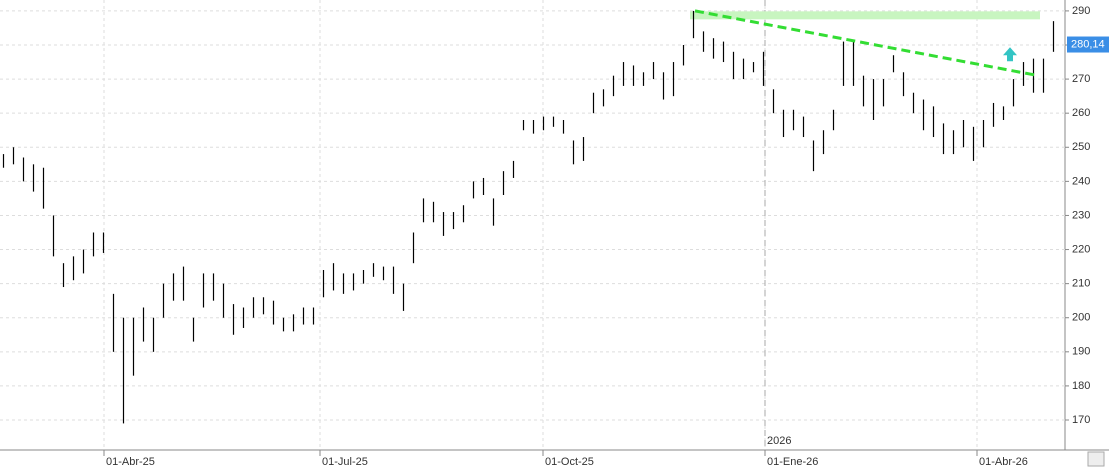 Image resolution: width=1109 pixels, height=472 pixels. Describe the element at coordinates (1081, 147) in the screenshot. I see `y-tick-label: 250` at that location.